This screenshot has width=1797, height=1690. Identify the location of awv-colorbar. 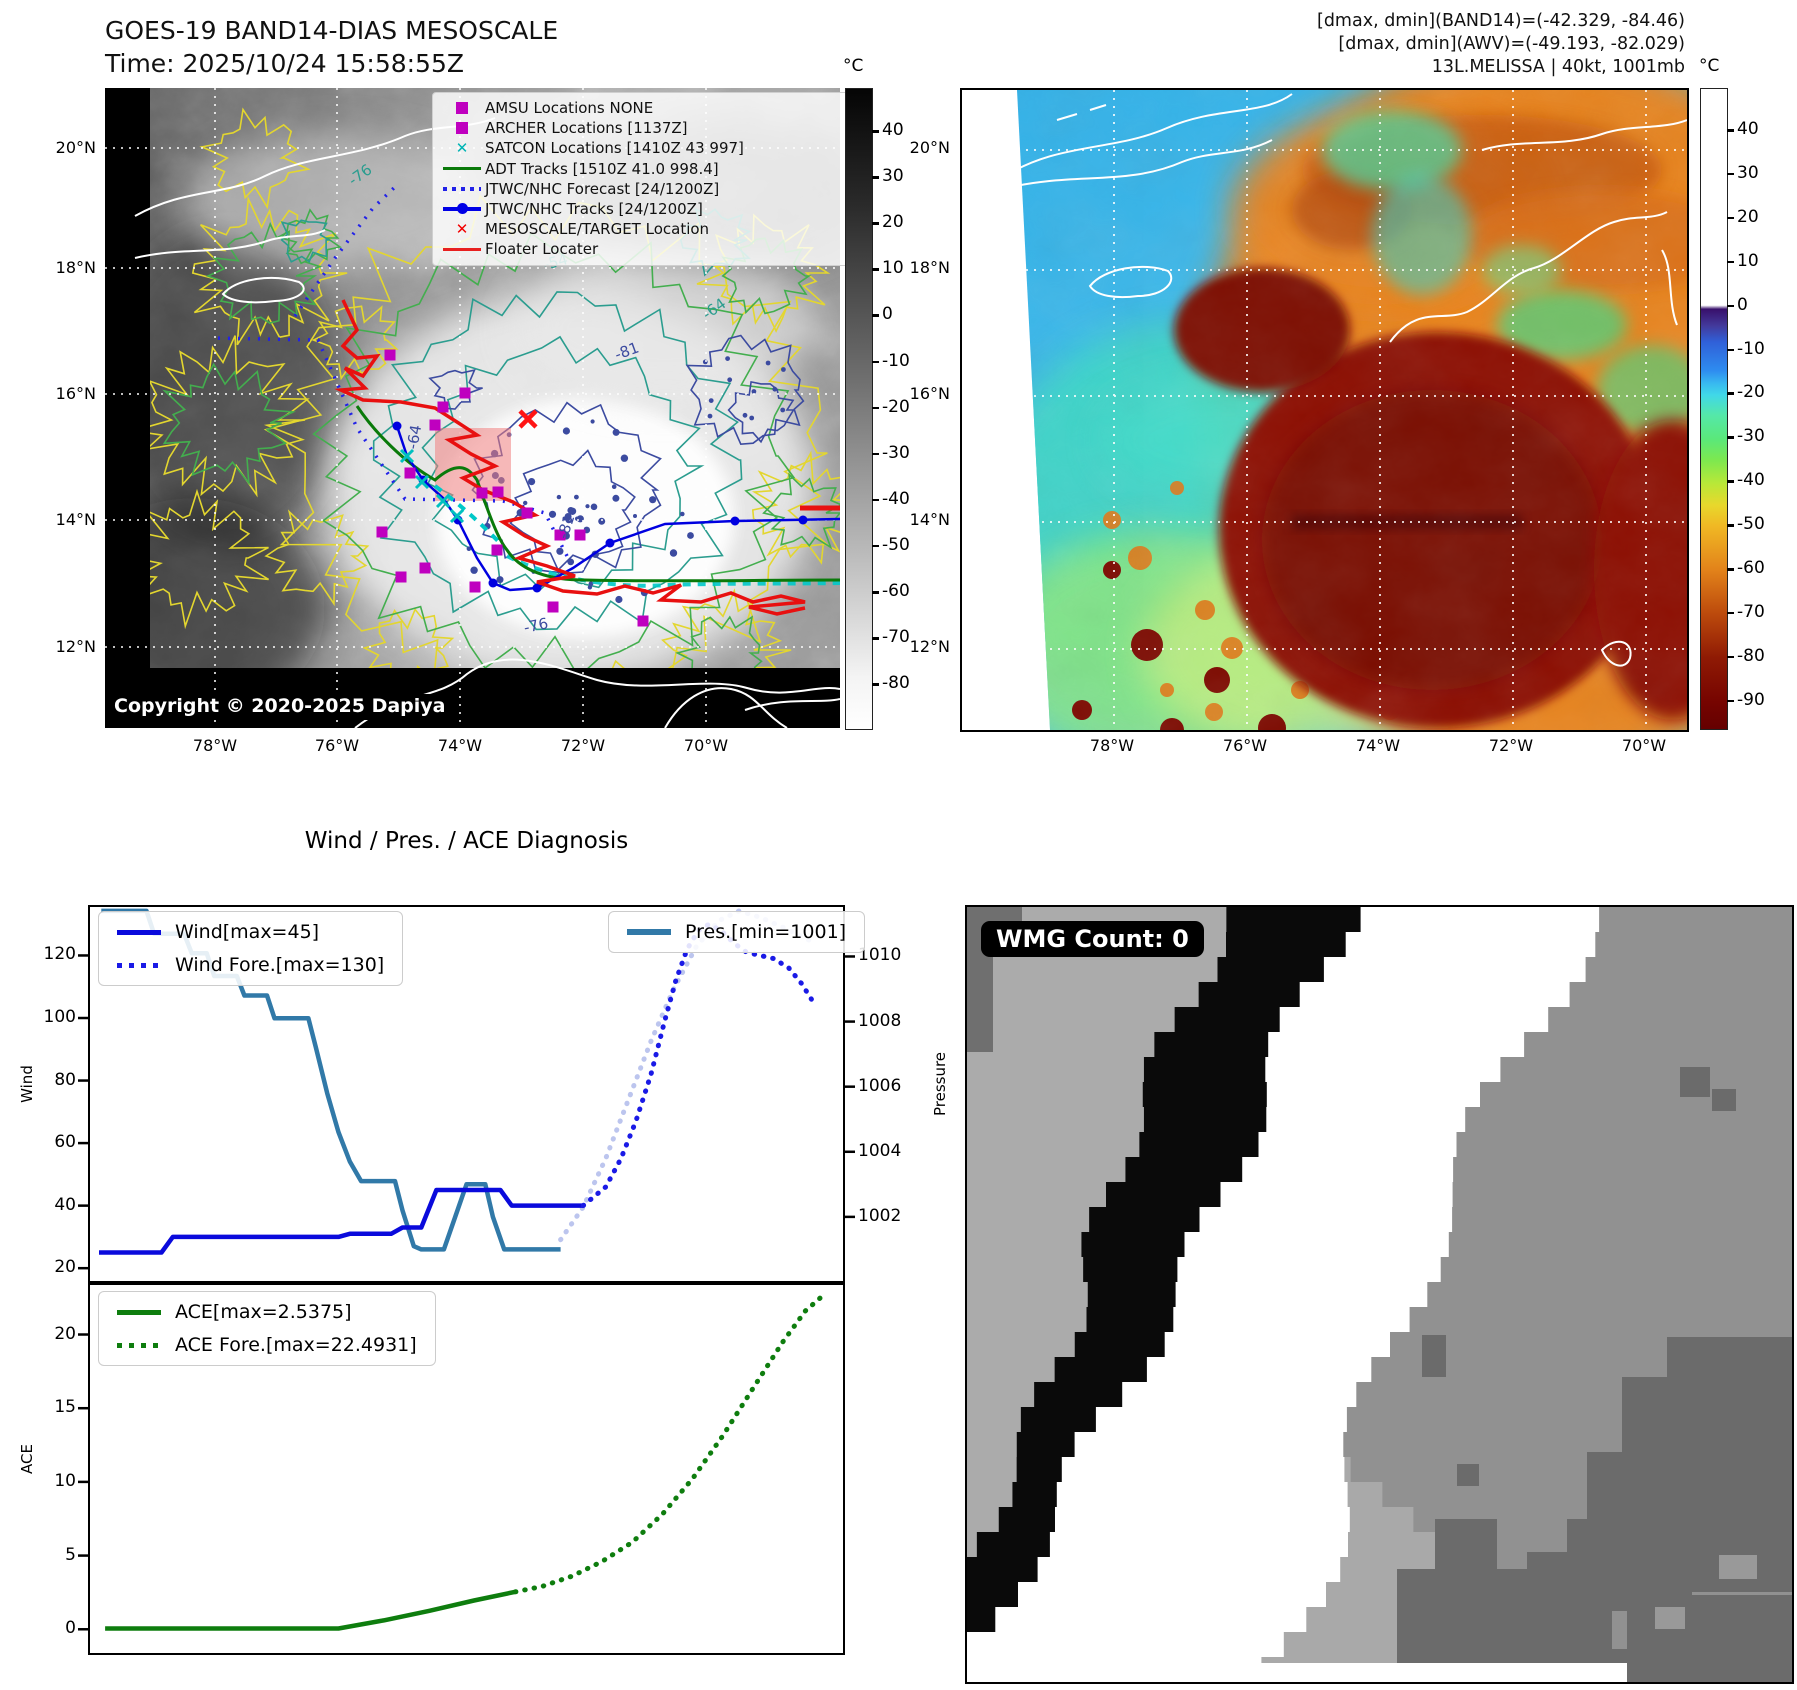
(1714, 409).